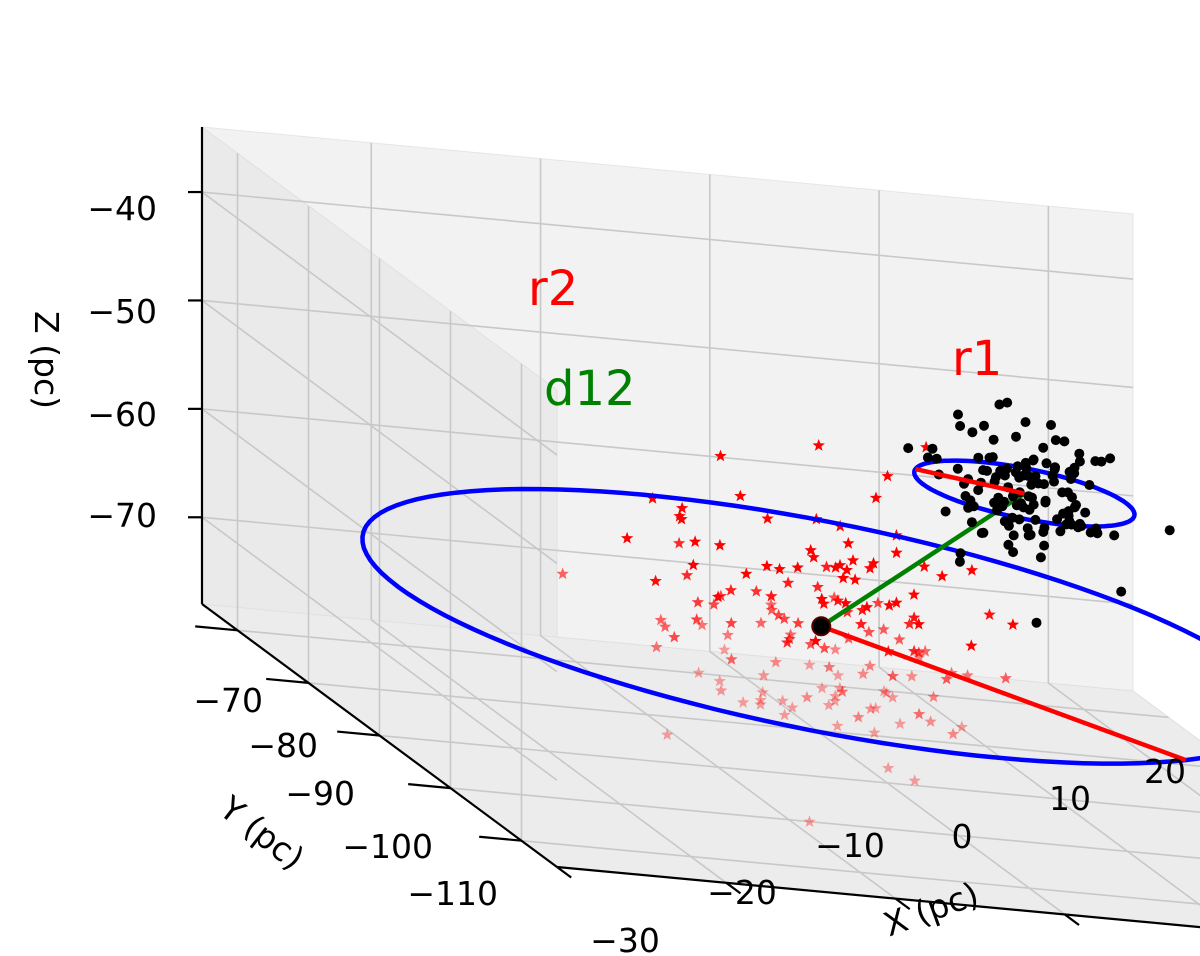  What do you see at coordinates (888, 854) in the screenshot?
I see `x-tick-labels: −30 −20 −10 0 10 20` at bounding box center [888, 854].